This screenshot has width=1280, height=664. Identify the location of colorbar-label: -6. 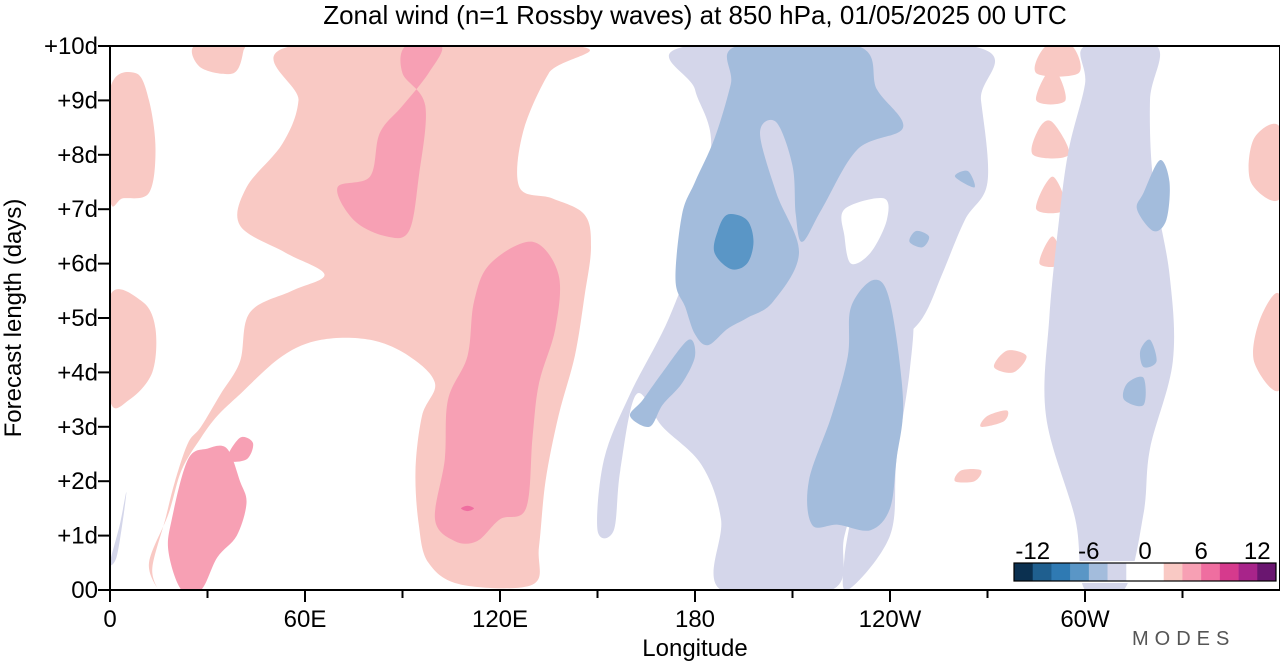
(1088, 551).